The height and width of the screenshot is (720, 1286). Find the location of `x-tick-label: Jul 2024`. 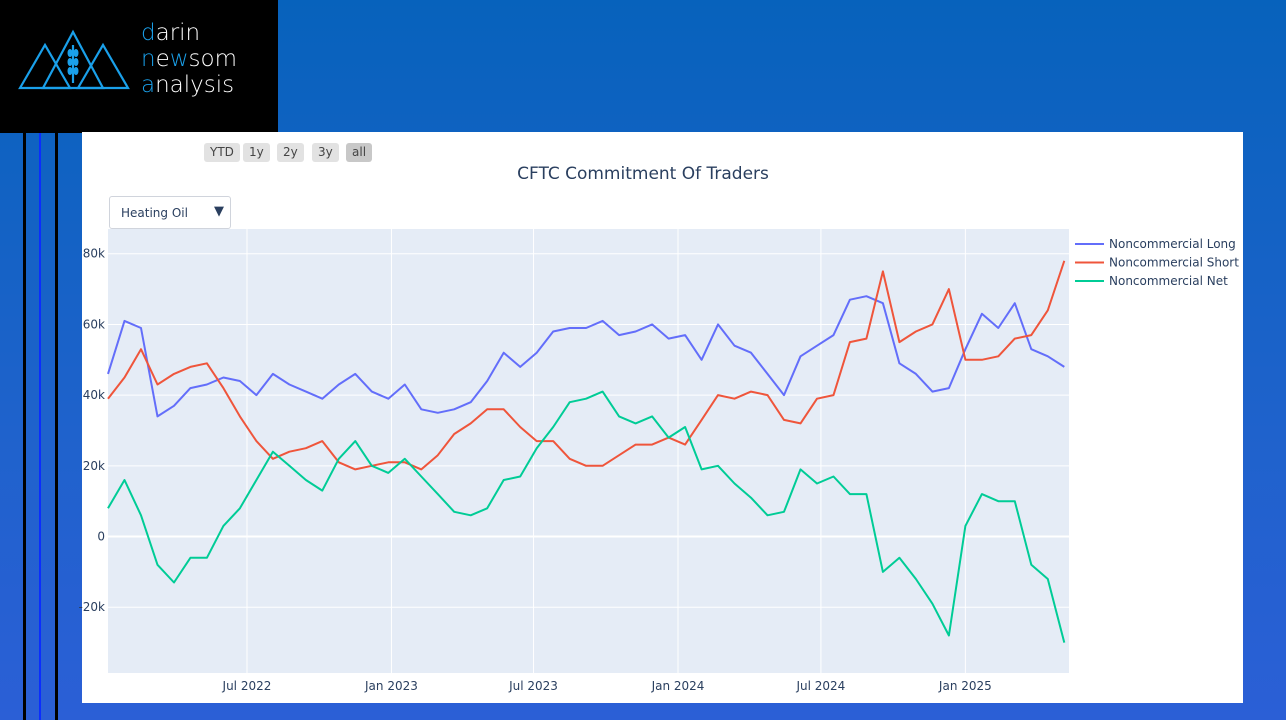

x-tick-label: Jul 2024 is located at coordinates (820, 686).